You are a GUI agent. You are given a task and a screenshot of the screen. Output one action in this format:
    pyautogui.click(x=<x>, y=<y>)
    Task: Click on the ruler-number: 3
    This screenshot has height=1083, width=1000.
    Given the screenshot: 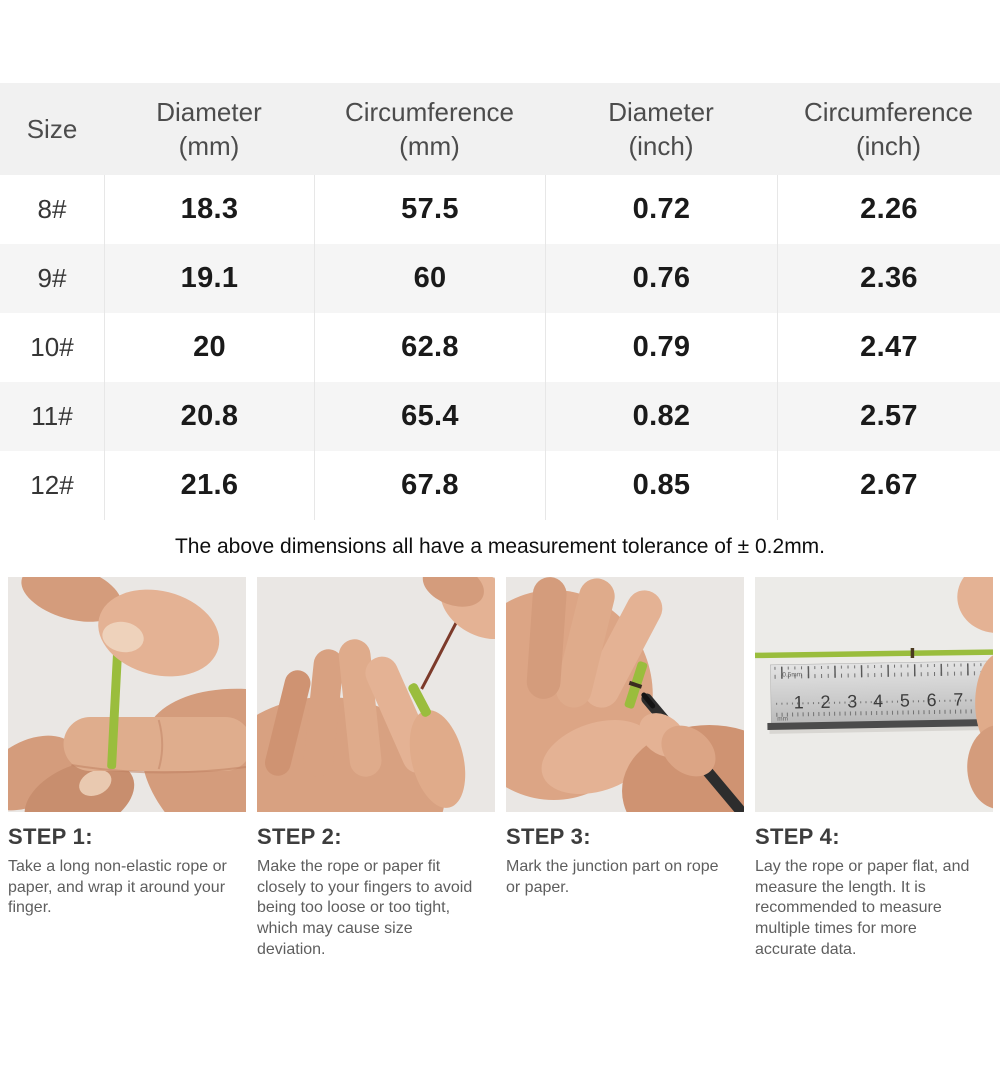 What is the action you would take?
    pyautogui.click(x=852, y=701)
    